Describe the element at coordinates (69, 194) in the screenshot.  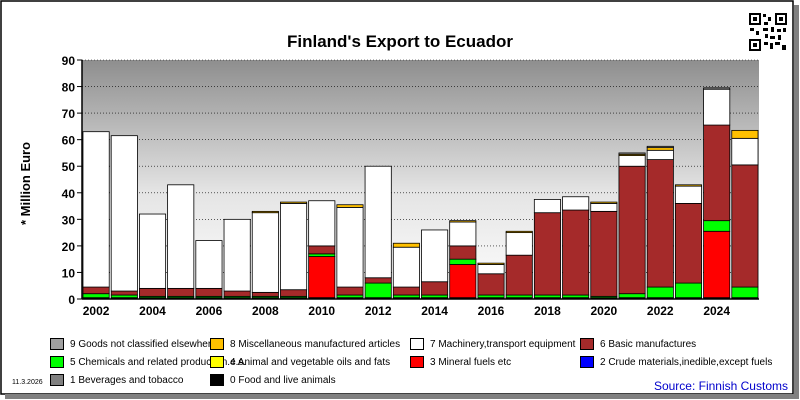
I see `y-tick-label: 40` at that location.